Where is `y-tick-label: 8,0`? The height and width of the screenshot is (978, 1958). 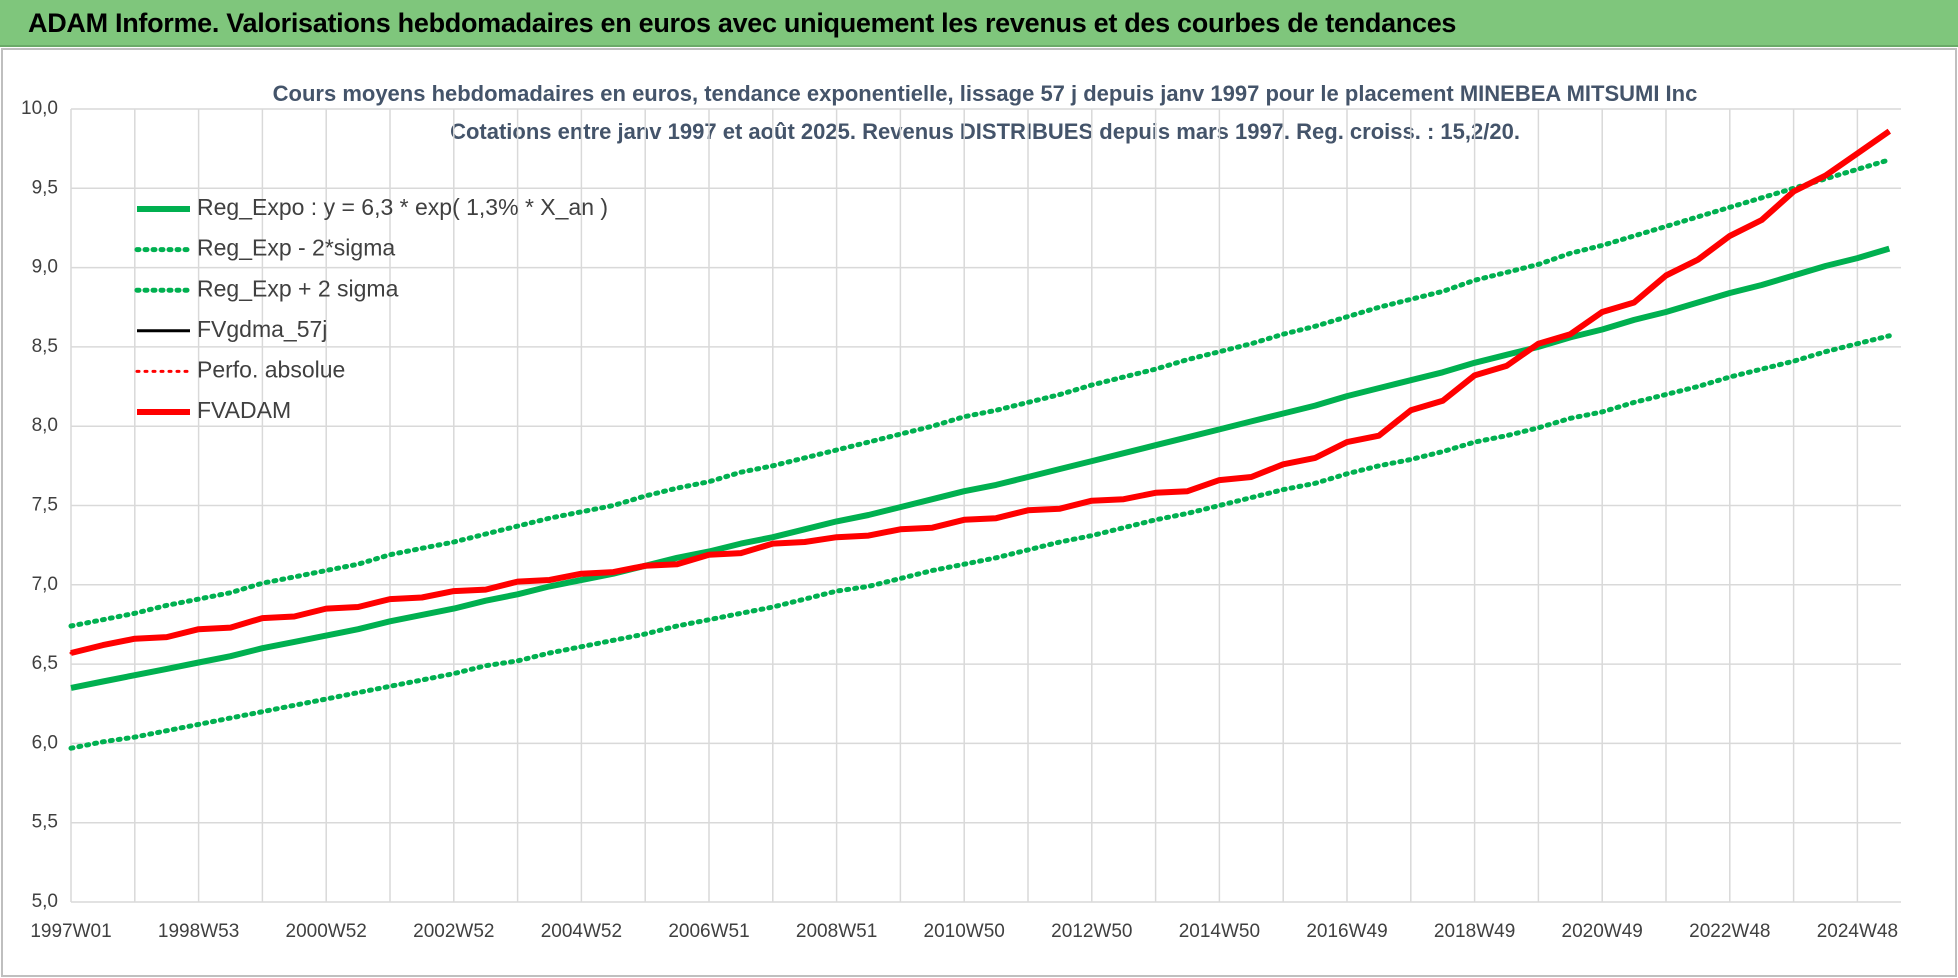 y-tick-label: 8,0 is located at coordinates (45, 425).